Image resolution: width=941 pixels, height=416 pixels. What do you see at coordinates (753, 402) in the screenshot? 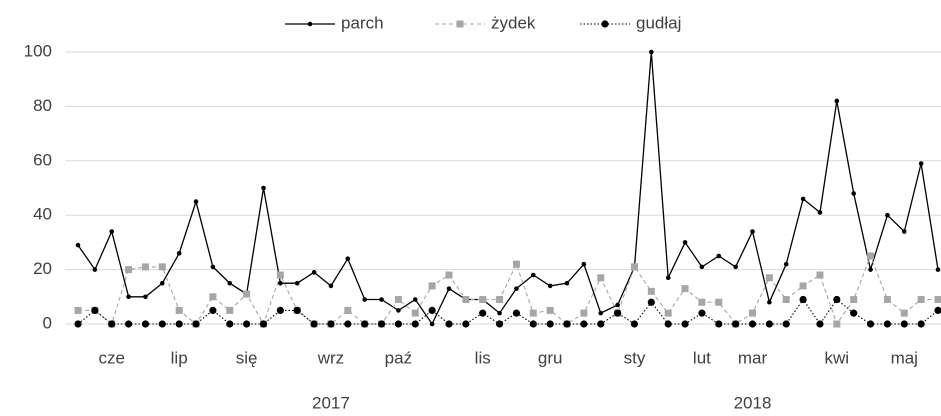
I see `year-label: 2018` at bounding box center [753, 402].